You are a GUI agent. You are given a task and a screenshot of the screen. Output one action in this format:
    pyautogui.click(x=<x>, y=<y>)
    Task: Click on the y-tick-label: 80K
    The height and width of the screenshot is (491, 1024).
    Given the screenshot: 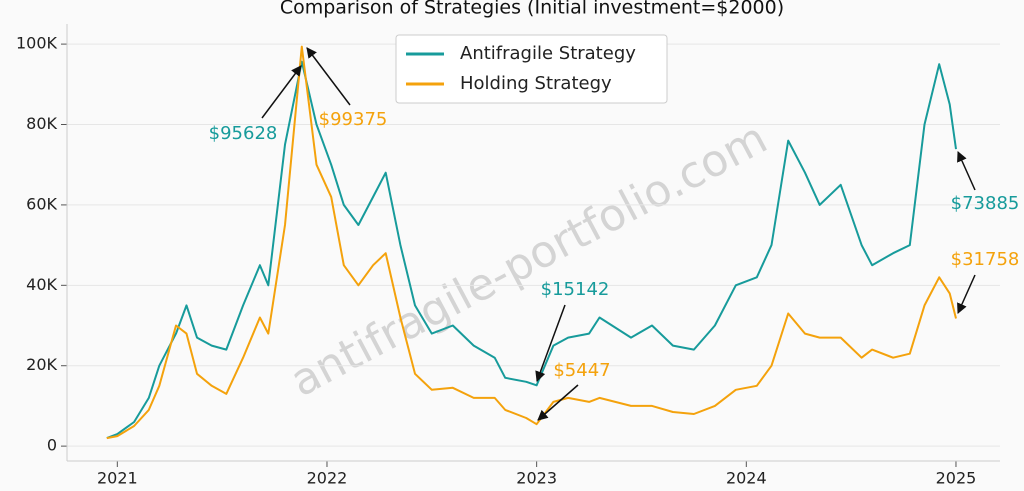 What is the action you would take?
    pyautogui.click(x=41, y=123)
    